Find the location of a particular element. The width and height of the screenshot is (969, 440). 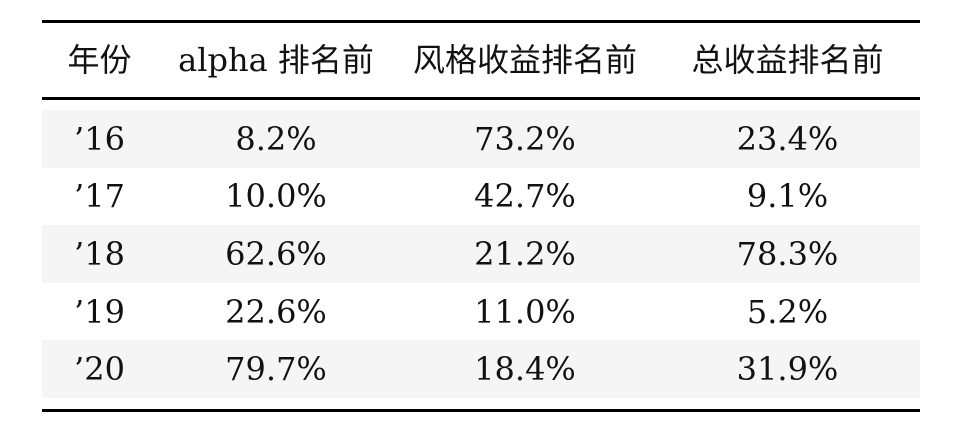

style-return-rank-cell: 18.4% is located at coordinates (525, 369).